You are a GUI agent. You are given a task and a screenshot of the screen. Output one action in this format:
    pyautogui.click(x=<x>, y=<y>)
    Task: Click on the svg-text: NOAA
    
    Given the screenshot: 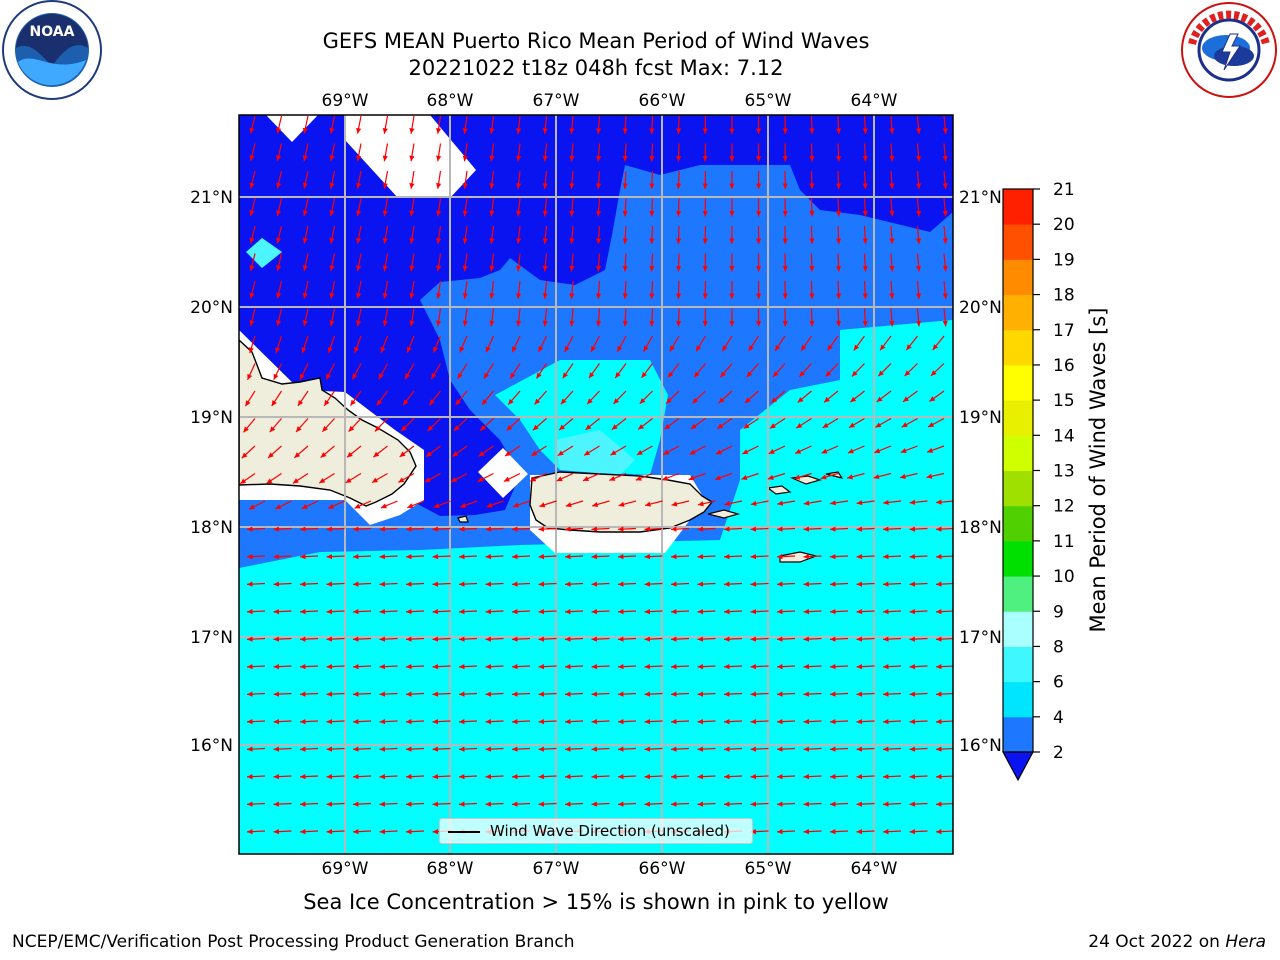 What is the action you would take?
    pyautogui.click(x=52, y=32)
    